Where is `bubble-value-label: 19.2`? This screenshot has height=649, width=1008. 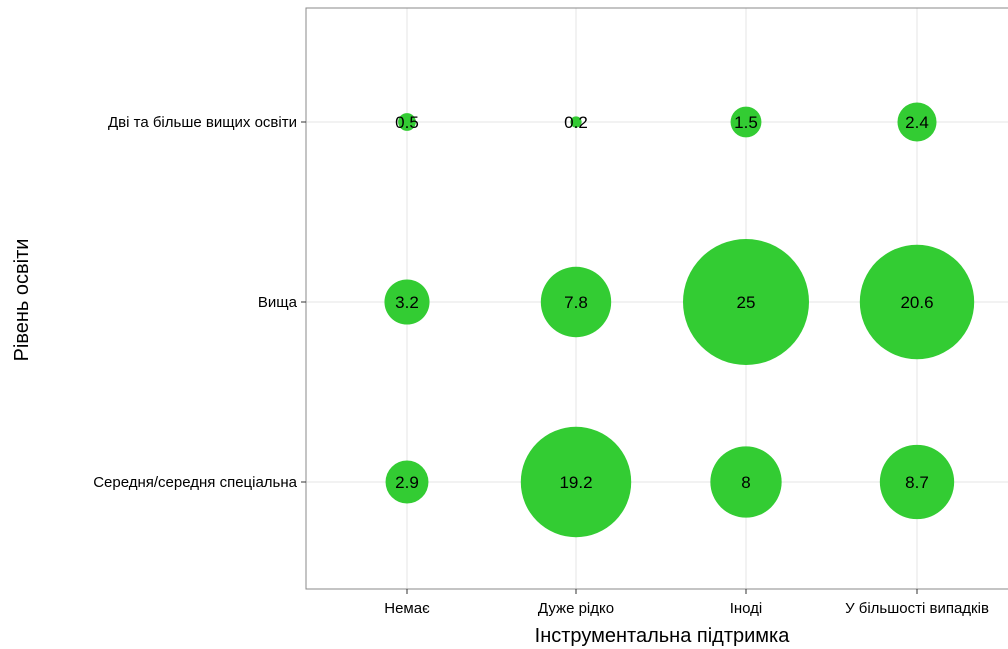 bubble-value-label: 19.2 is located at coordinates (575, 482).